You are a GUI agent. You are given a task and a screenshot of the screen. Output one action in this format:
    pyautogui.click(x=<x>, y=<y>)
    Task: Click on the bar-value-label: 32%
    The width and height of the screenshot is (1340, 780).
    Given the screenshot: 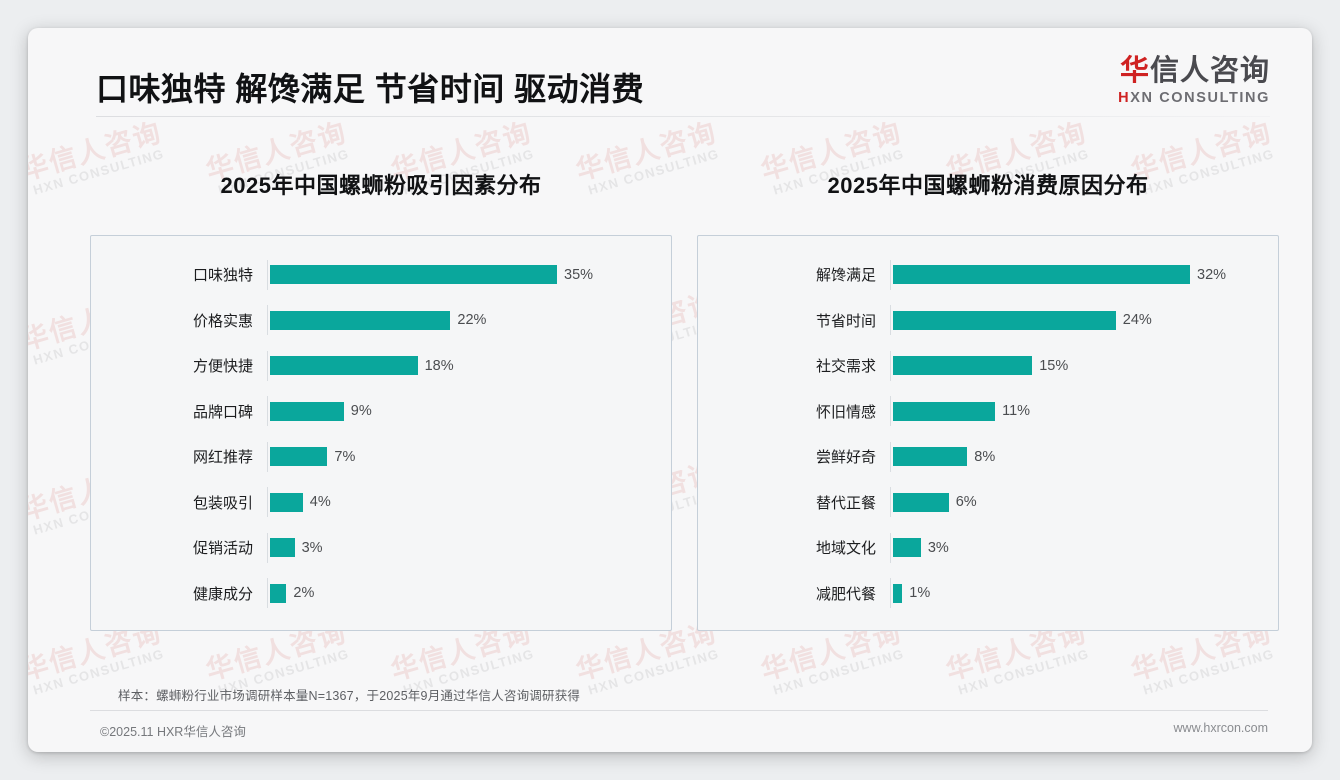 What is the action you would take?
    pyautogui.click(x=1212, y=274)
    